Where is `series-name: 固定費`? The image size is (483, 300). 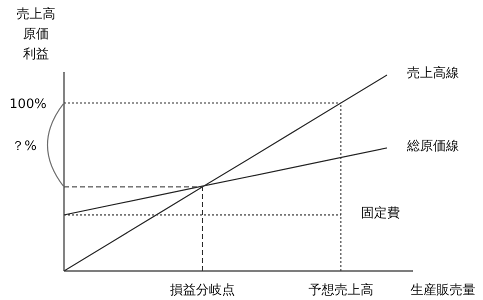 series-name: 固定費 is located at coordinates (380, 213).